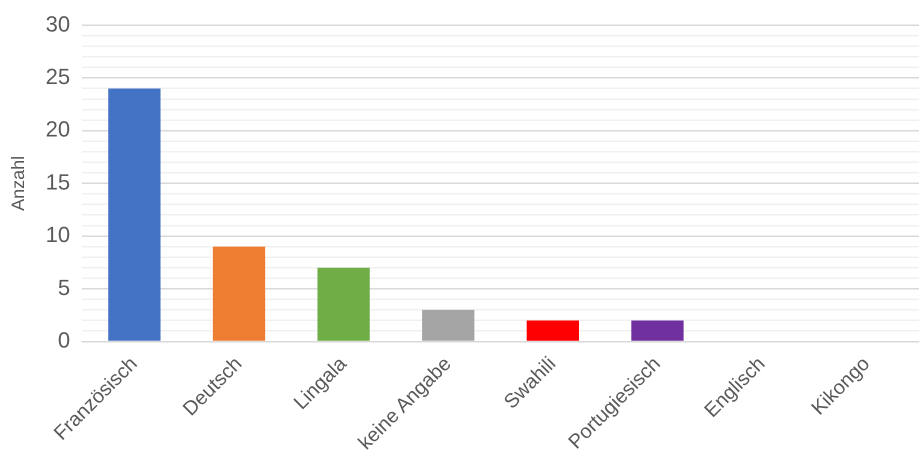 The image size is (923, 459). What do you see at coordinates (64, 340) in the screenshot?
I see `y-tick-label: 0` at bounding box center [64, 340].